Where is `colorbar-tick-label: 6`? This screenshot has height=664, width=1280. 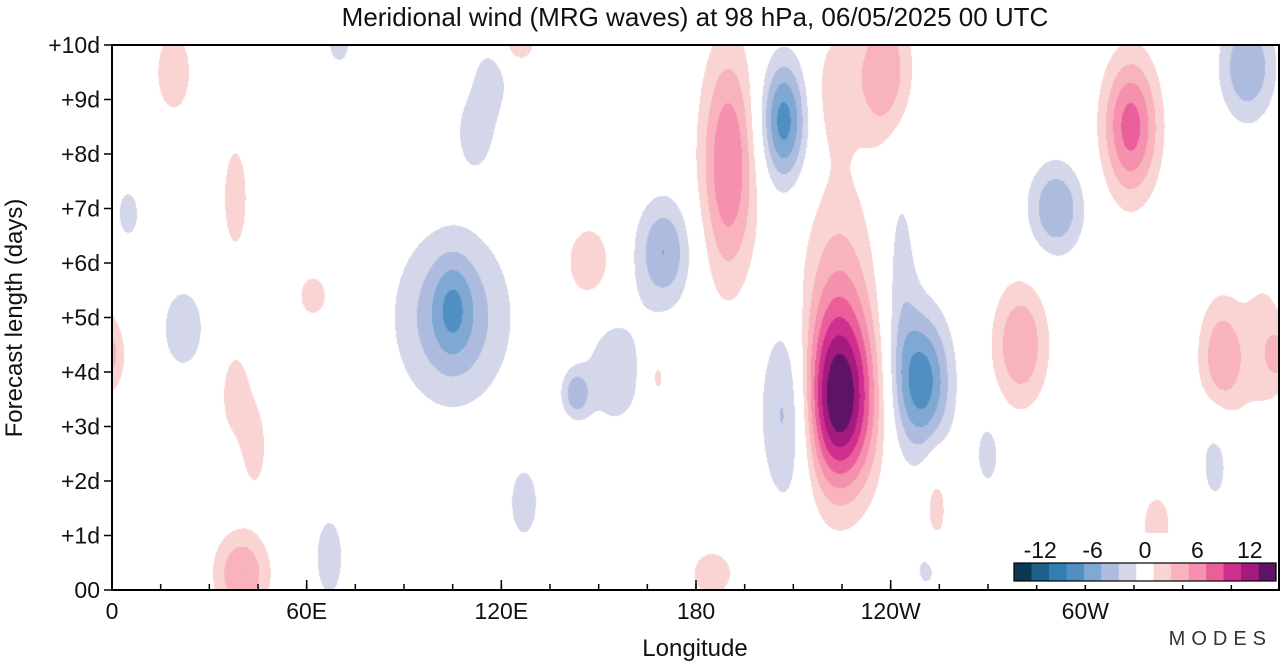 colorbar-tick-label: 6 is located at coordinates (1197, 550).